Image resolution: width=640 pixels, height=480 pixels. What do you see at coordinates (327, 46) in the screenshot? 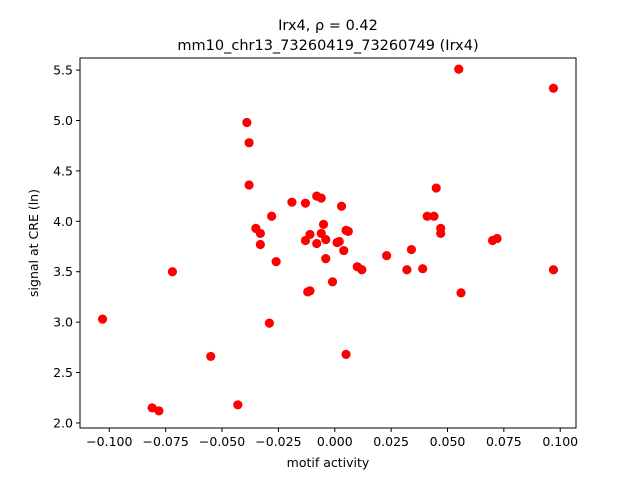
I see `chart-subtitle: mm10_chr13_73260419_73260749 (Irx4)` at bounding box center [327, 46].